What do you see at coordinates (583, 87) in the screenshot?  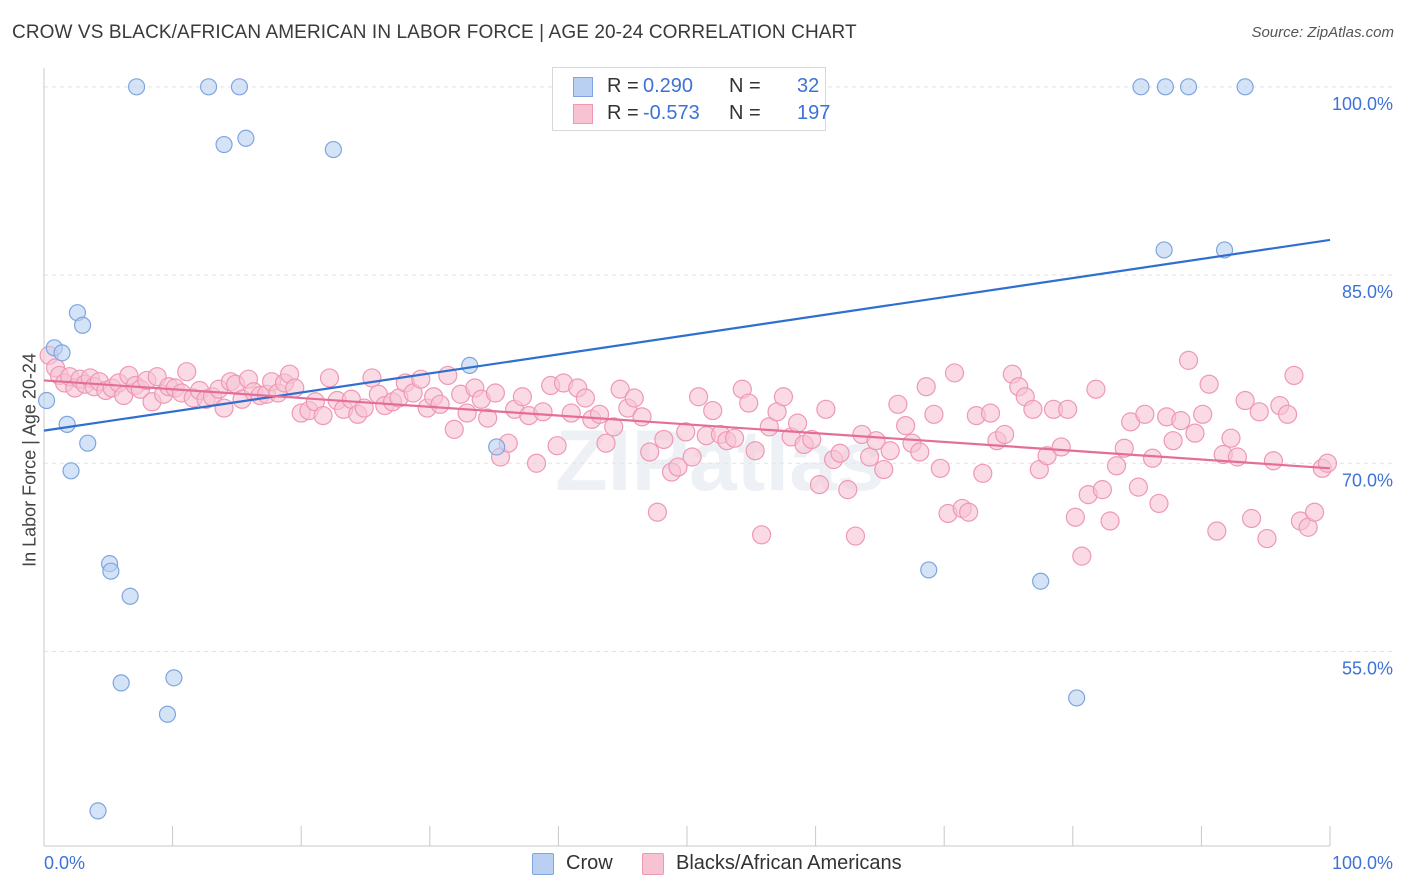 I see `legend-swatch-crow` at bounding box center [583, 87].